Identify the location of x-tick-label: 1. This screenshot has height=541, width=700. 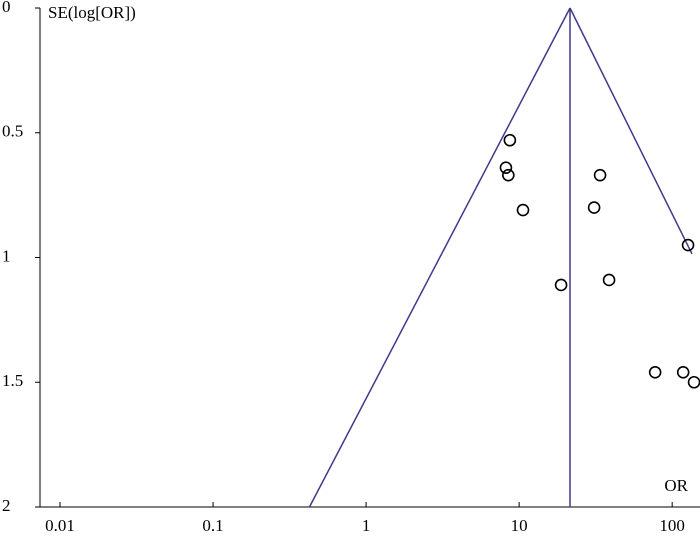
(366, 525).